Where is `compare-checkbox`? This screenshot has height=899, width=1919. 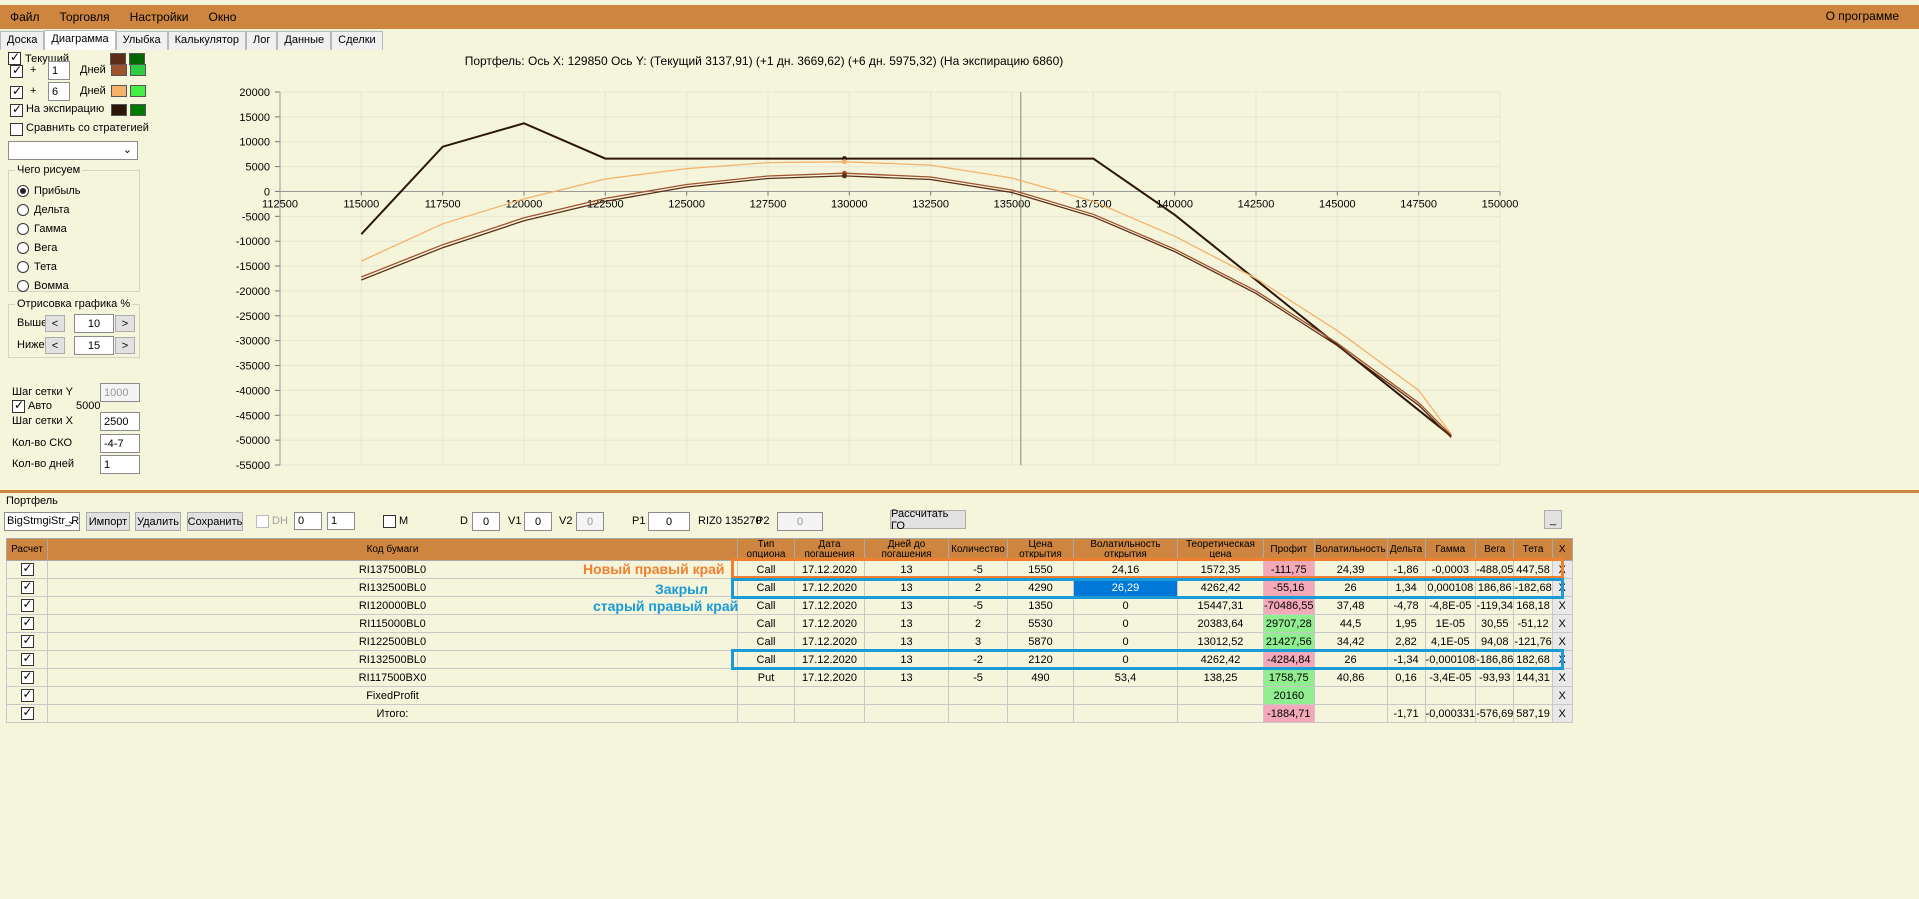 compare-checkbox is located at coordinates (16, 129).